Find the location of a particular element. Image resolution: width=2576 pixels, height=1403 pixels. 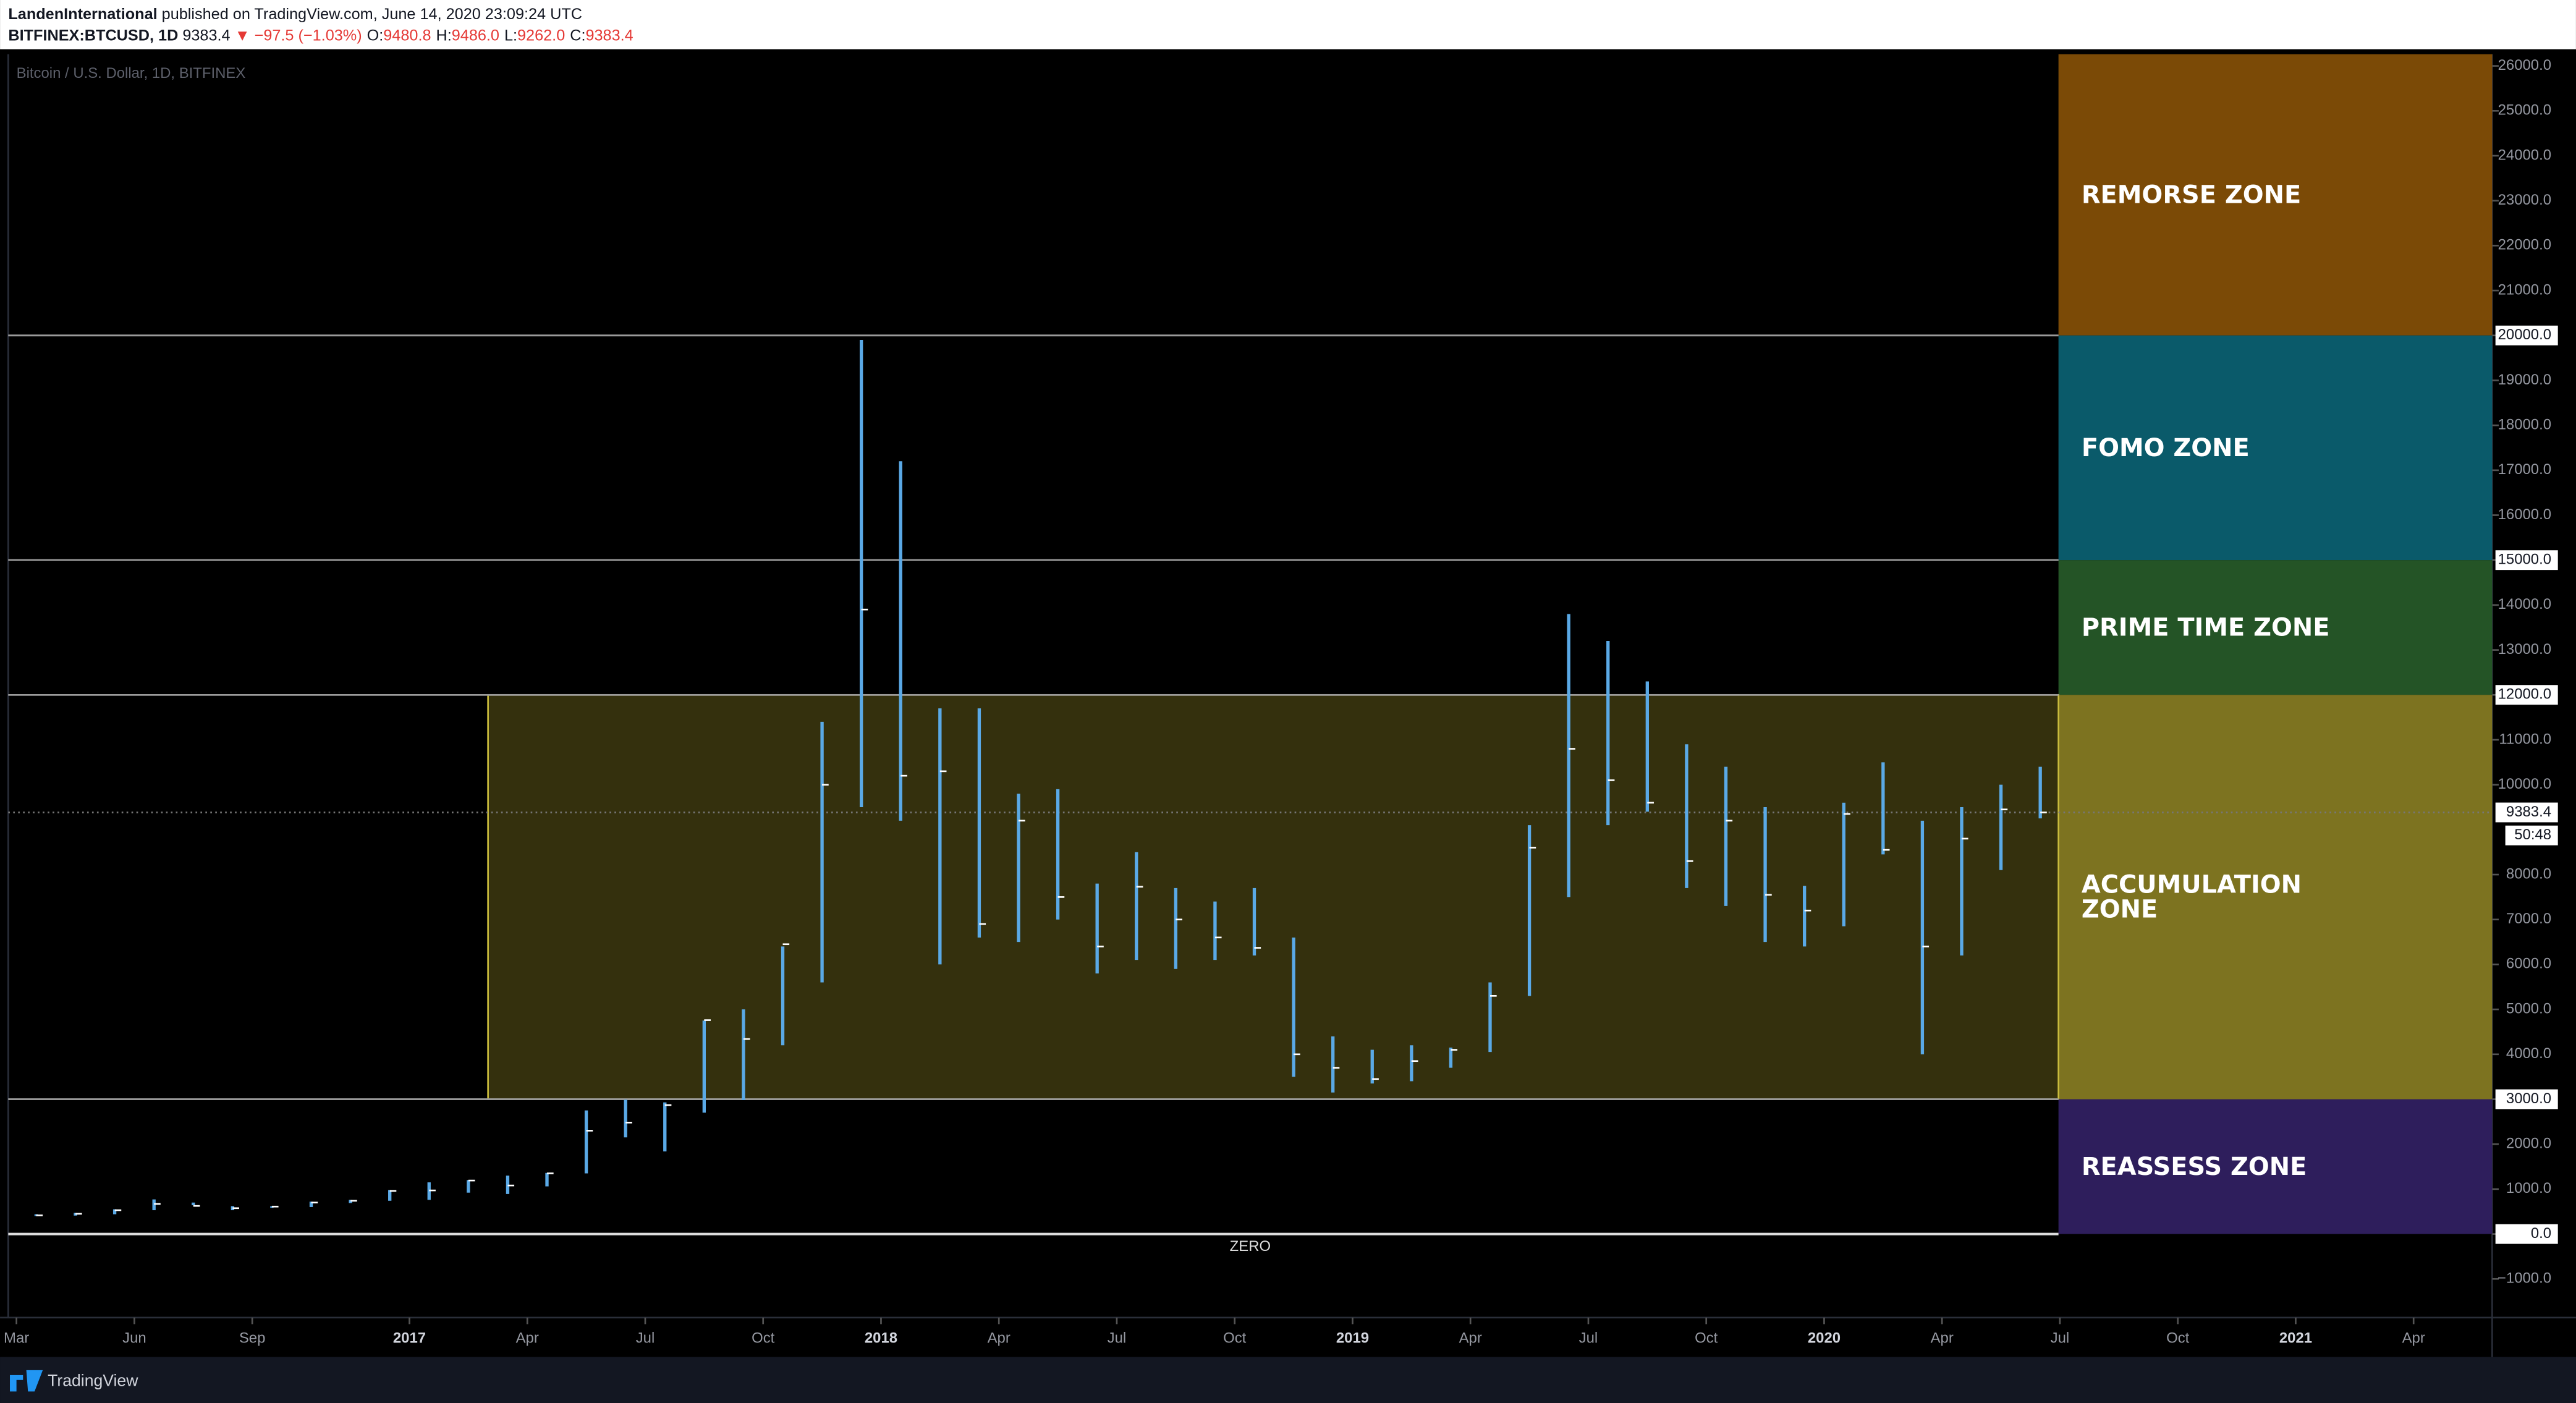

y-tick-label: 16000.0 is located at coordinates (2524, 514).